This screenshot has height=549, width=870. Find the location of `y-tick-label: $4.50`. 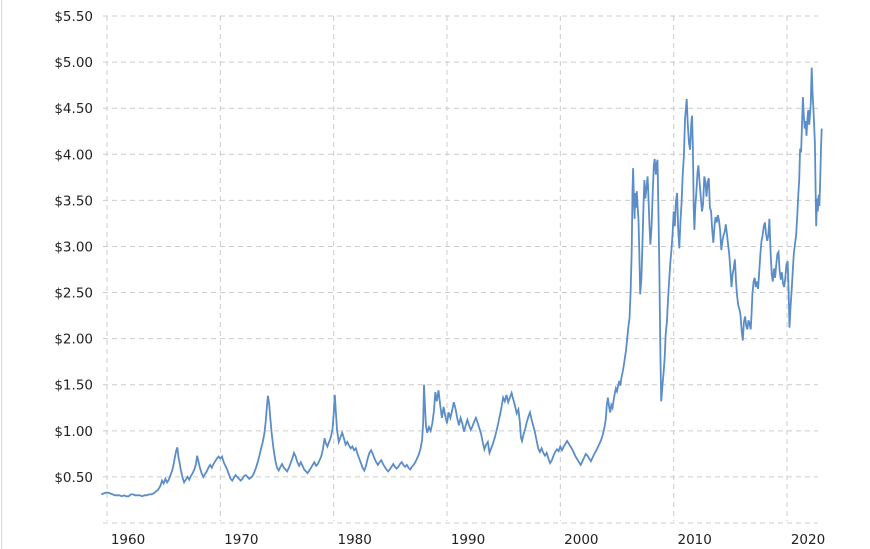

y-tick-label: $4.50 is located at coordinates (73, 109).